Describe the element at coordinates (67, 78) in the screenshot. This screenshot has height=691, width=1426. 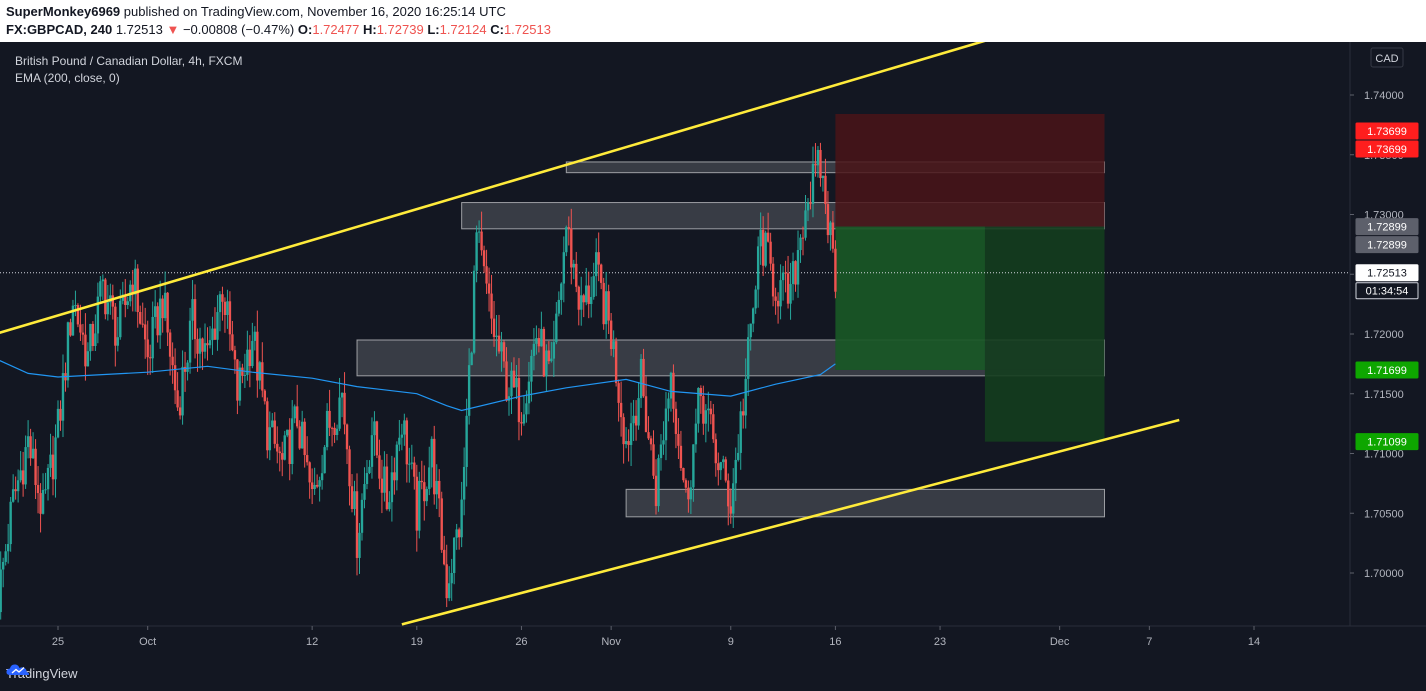
I see `ema-indicator-label: EMA (200, close, 0)` at that location.